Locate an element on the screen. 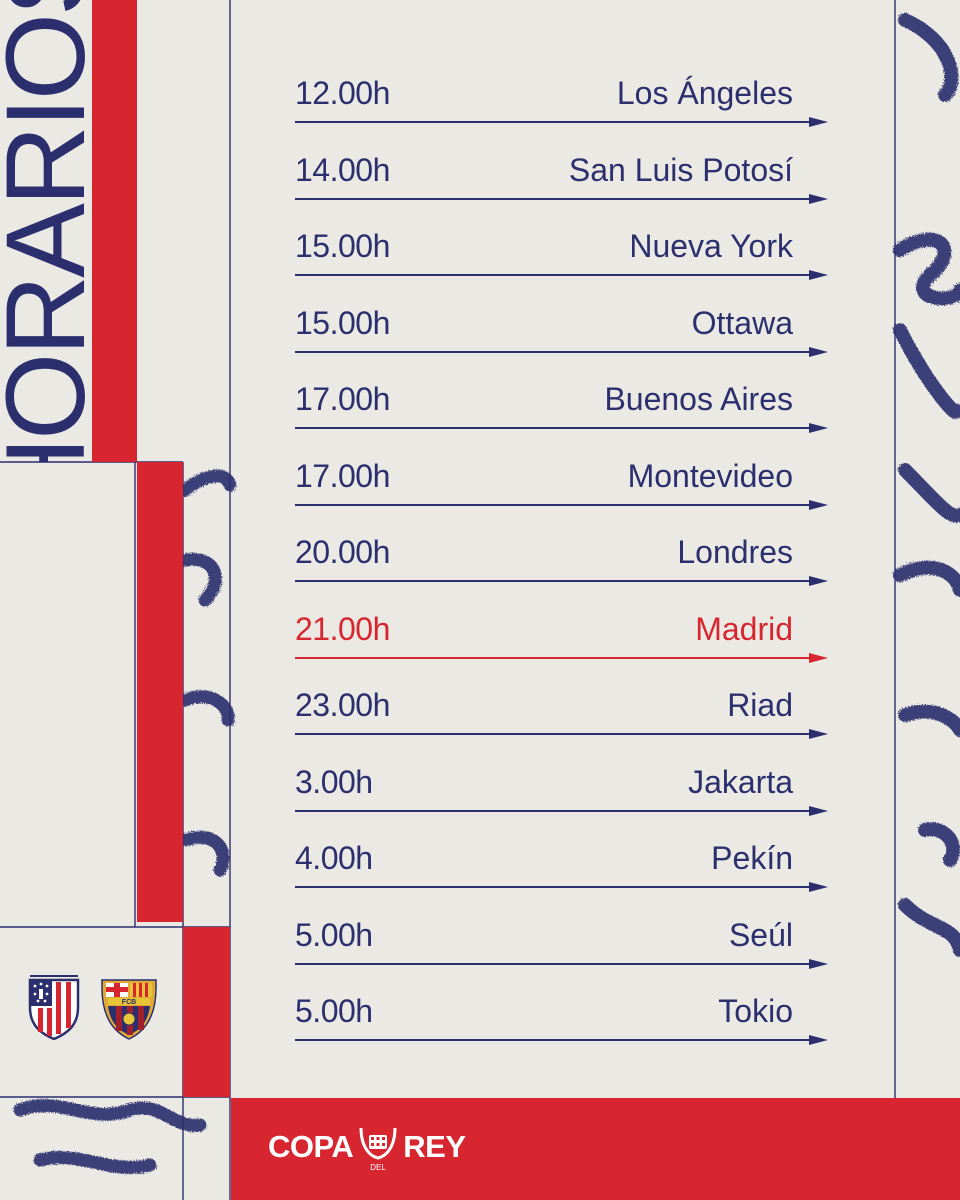 This screenshot has height=1200, width=960. title-panel: HORARIOS is located at coordinates (46, 231).